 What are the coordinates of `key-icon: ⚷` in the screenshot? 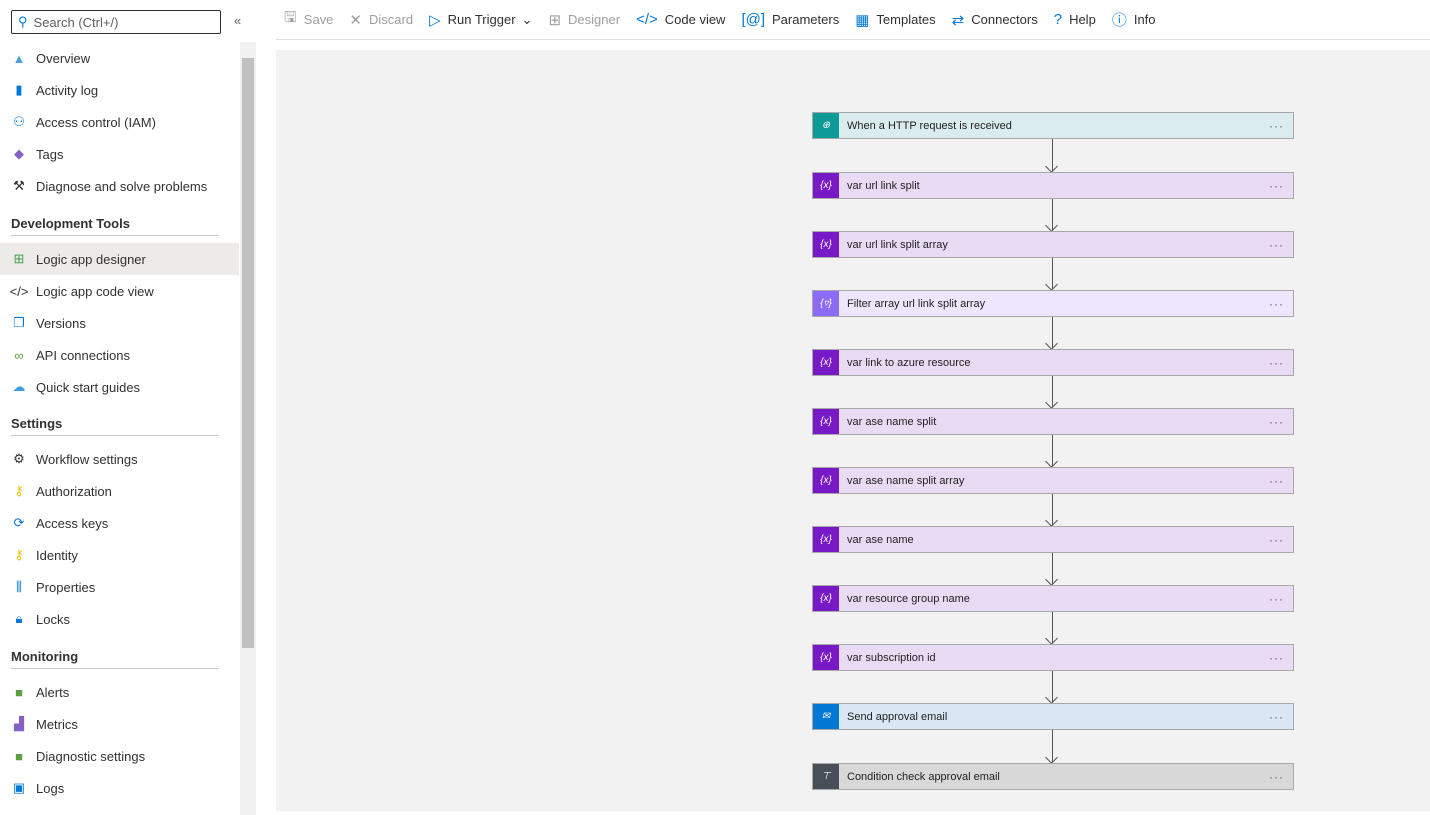 It's located at (19, 490).